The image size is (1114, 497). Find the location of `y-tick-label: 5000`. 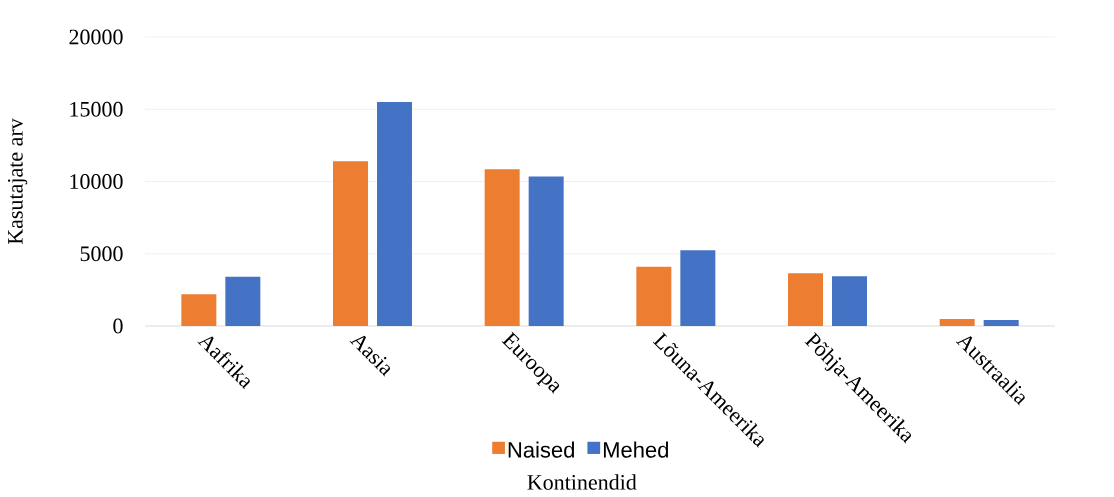

y-tick-label: 5000 is located at coordinates (101, 254).